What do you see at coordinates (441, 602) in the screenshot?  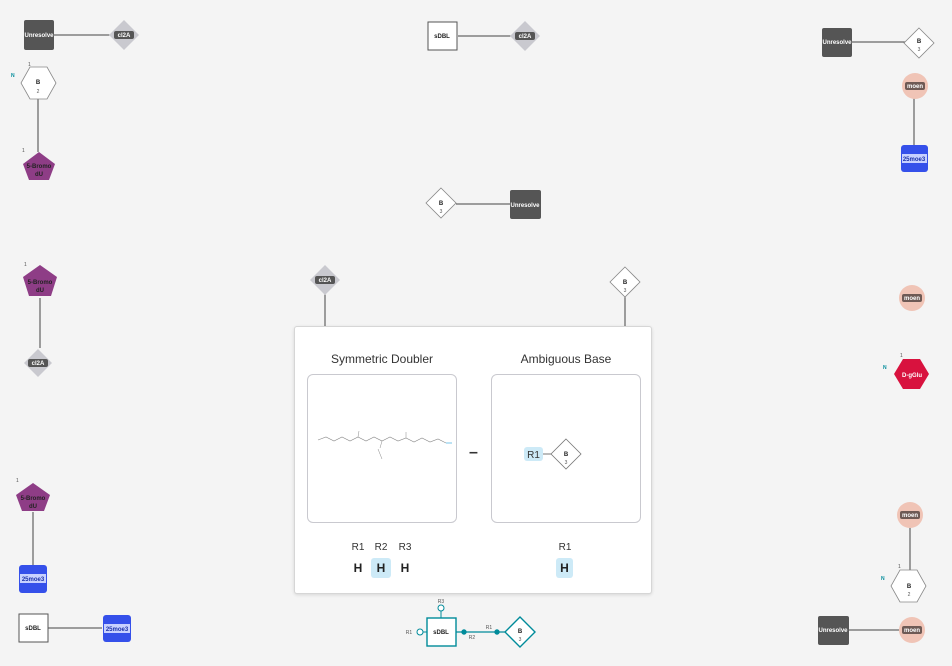 I see `r3-label: R3` at bounding box center [441, 602].